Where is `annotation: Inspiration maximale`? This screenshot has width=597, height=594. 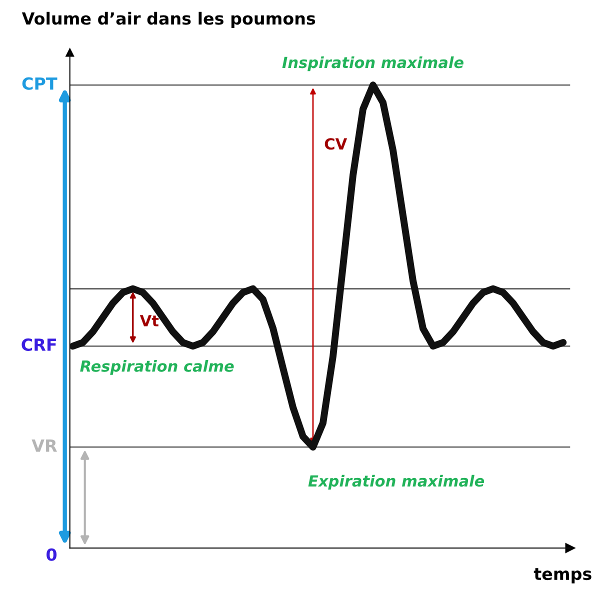
annotation: Inspiration maximale is located at coordinates (373, 64).